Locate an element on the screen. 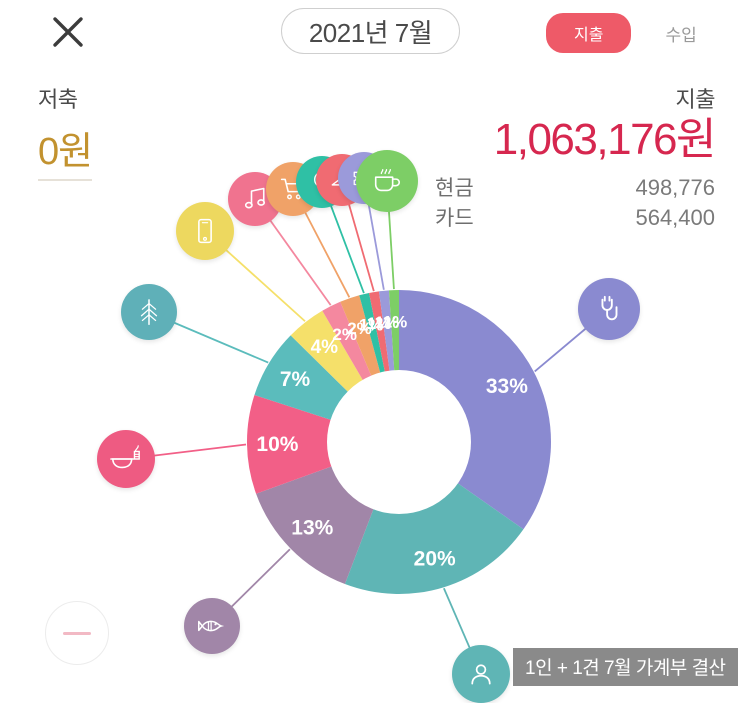  category-bubble-person-icon is located at coordinates (481, 674).